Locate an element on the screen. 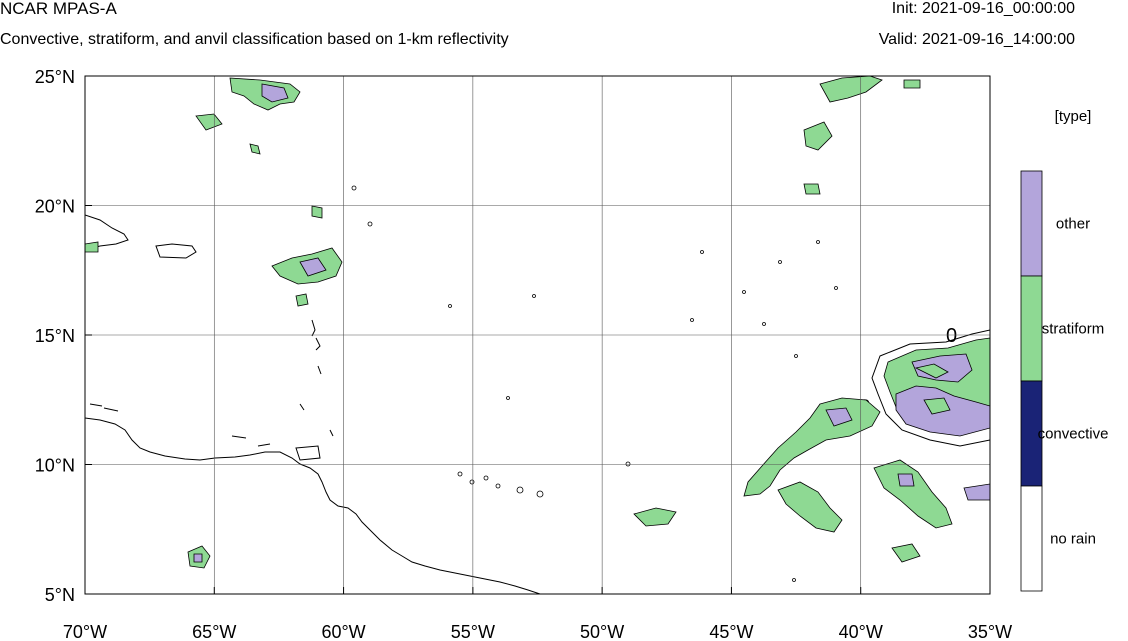 This screenshot has height=641, width=1128. tick-label-lat: 5°N is located at coordinates (60, 595).